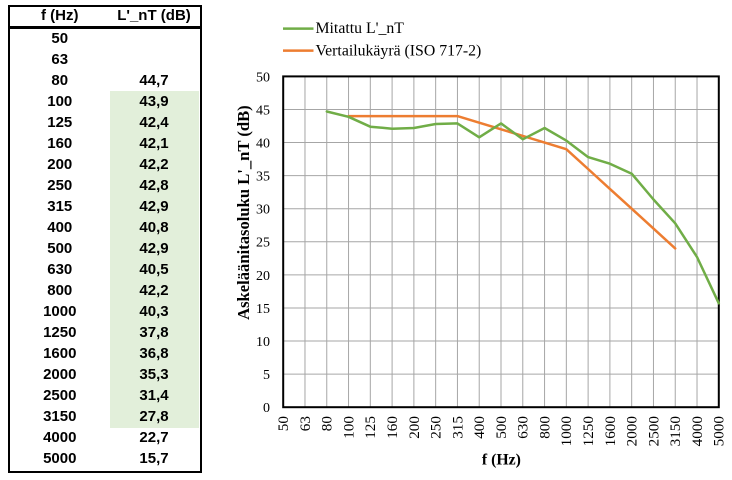  Describe the element at coordinates (501, 427) in the screenshot. I see `svg-text: 500` at that location.